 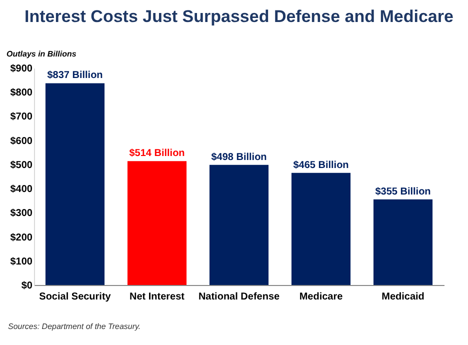 What do you see at coordinates (403, 192) in the screenshot?
I see `data-label: $355 Billion` at bounding box center [403, 192].